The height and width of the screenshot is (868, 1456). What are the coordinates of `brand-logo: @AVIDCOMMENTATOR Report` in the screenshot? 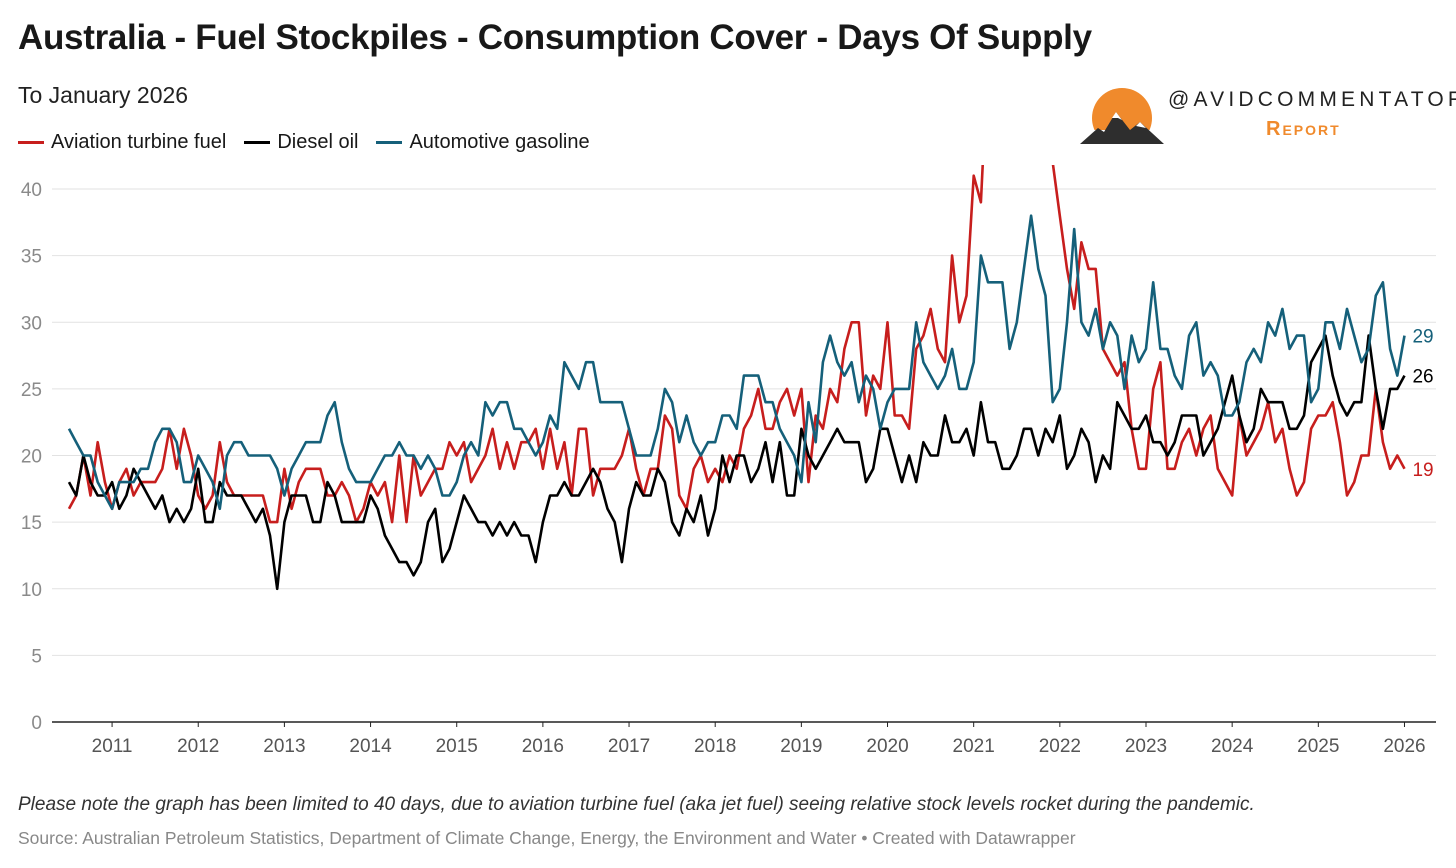 It's located at (1267, 118).